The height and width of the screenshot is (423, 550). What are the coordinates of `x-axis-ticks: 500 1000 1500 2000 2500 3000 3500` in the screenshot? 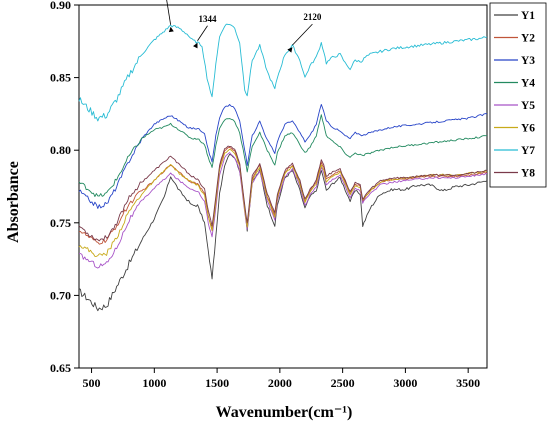 It's located at (281, 379).